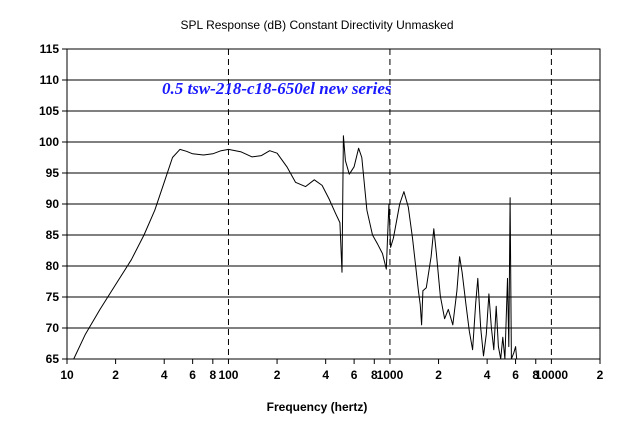 The height and width of the screenshot is (428, 634). I want to click on y-tick-label: 115, so click(50, 49).